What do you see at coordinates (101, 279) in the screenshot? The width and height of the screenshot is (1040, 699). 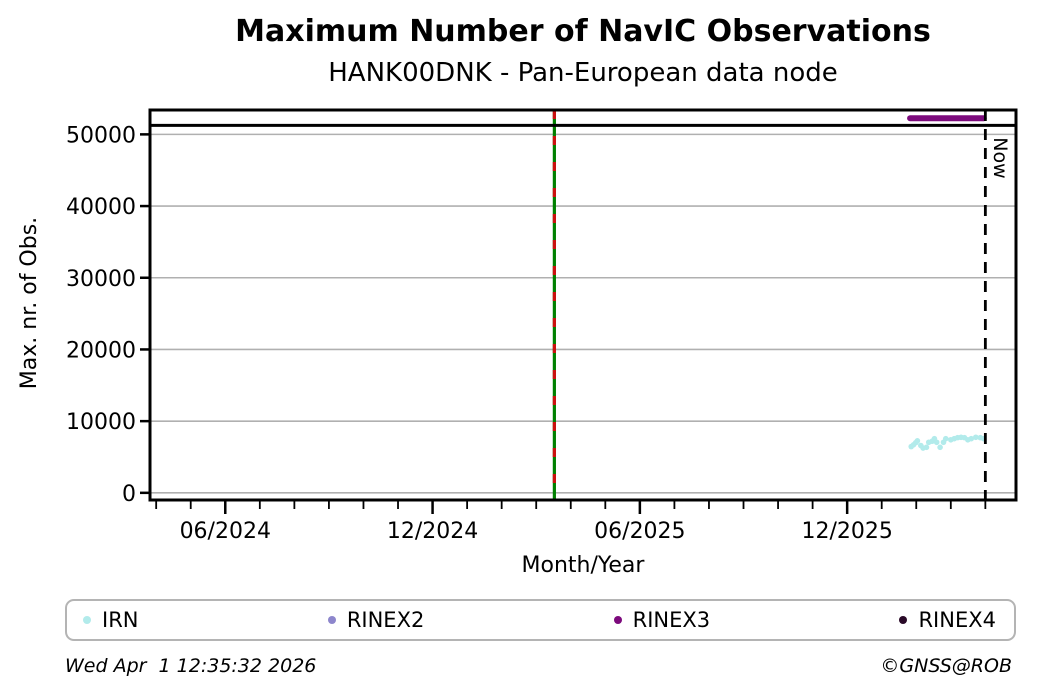 I see `y-tick-label: 30000` at bounding box center [101, 279].